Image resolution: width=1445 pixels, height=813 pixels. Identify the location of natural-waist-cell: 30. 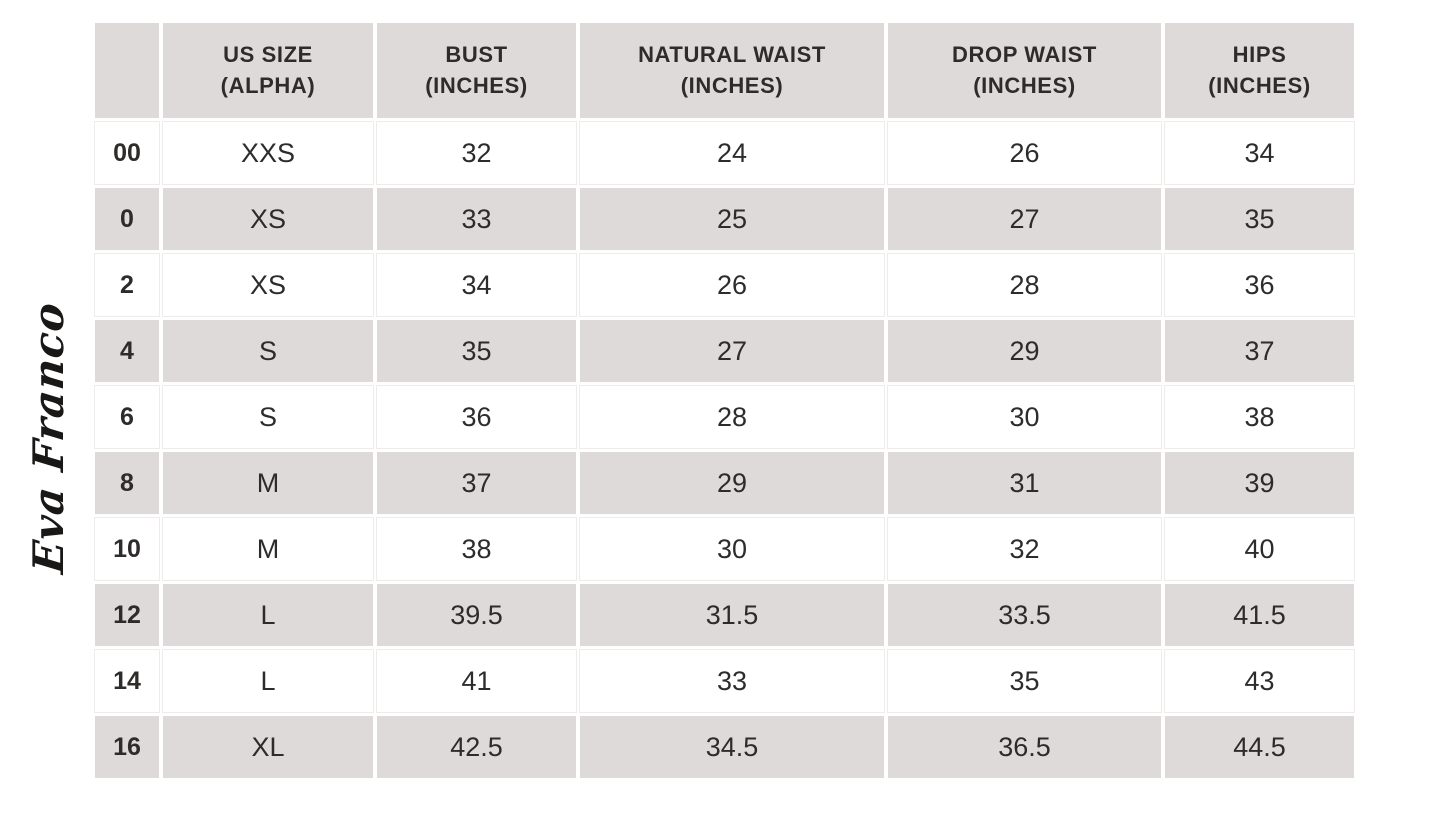
(732, 549).